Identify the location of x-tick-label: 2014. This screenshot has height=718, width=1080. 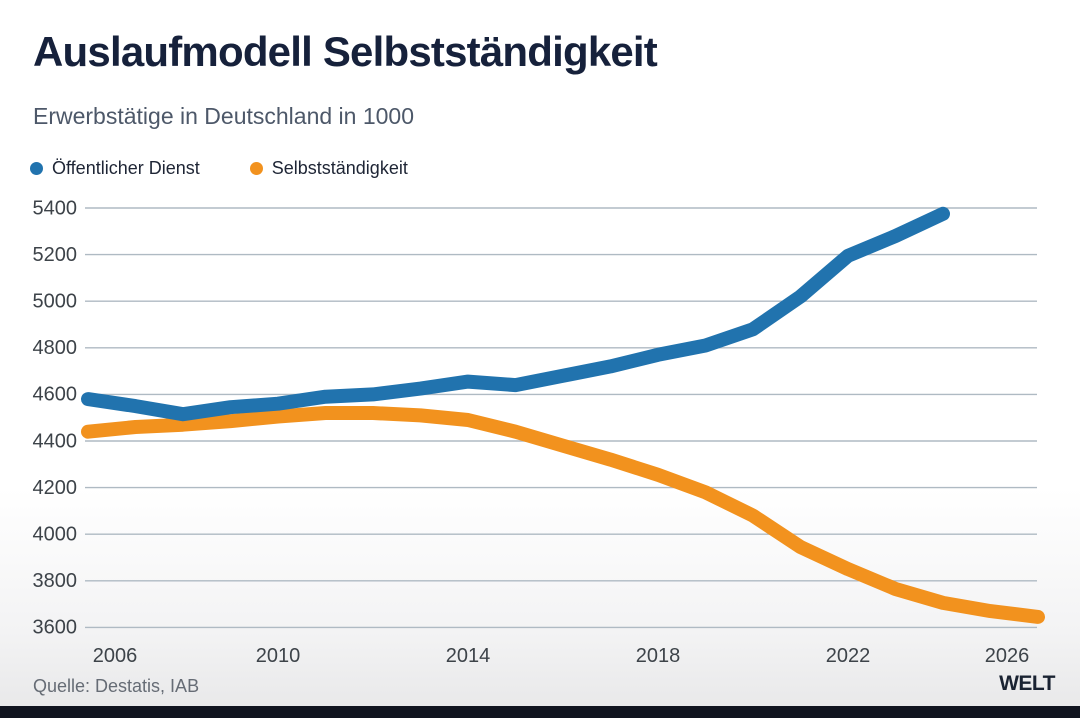
(468, 656).